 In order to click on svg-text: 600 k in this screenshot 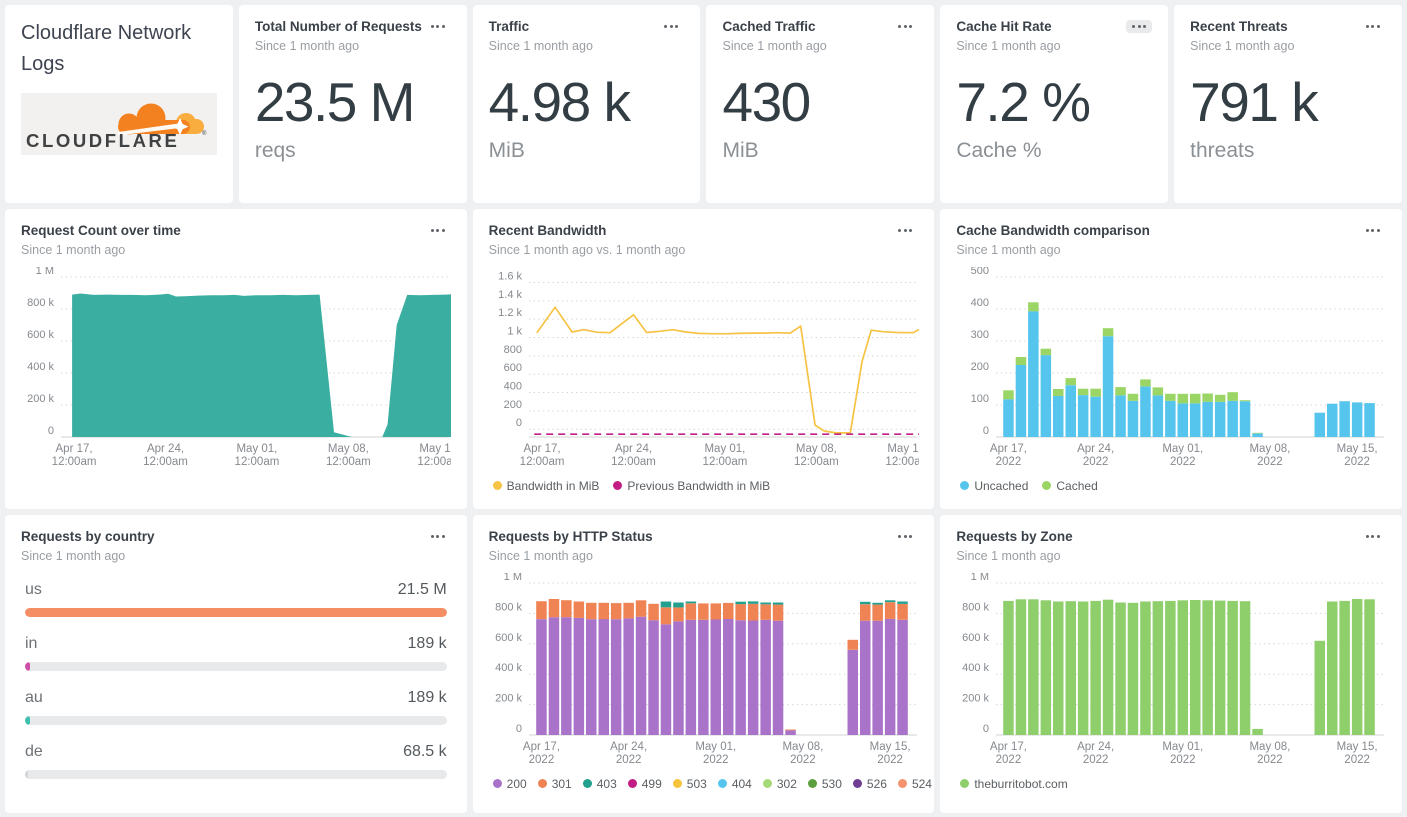, I will do `click(975, 637)`.